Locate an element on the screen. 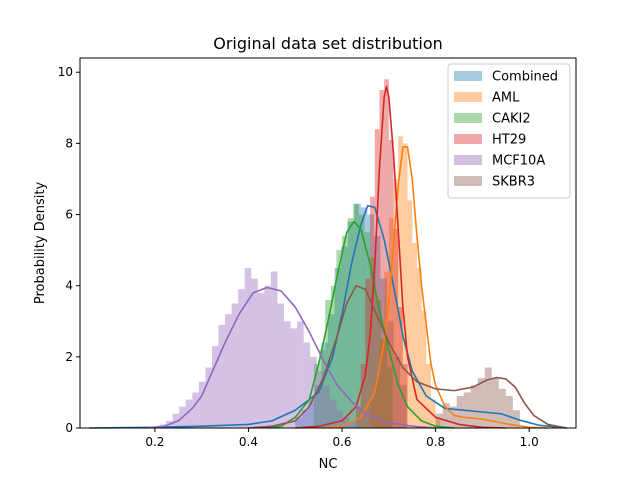 This screenshot has width=640, height=480. bars-mcf10a is located at coordinates (258, 347).